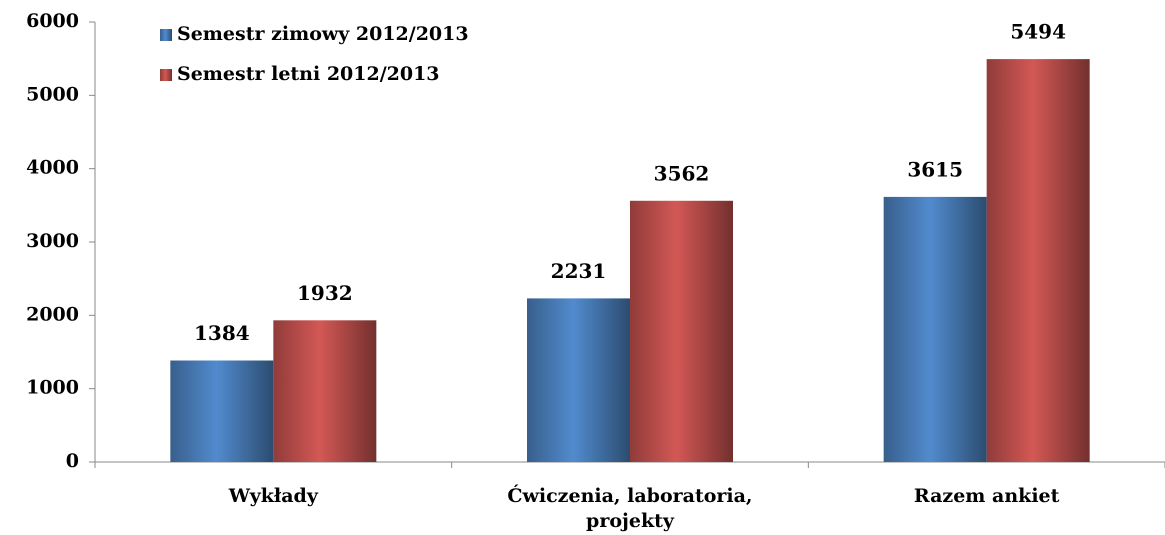 Image resolution: width=1165 pixels, height=535 pixels. I want to click on data-label: 3615, so click(935, 169).